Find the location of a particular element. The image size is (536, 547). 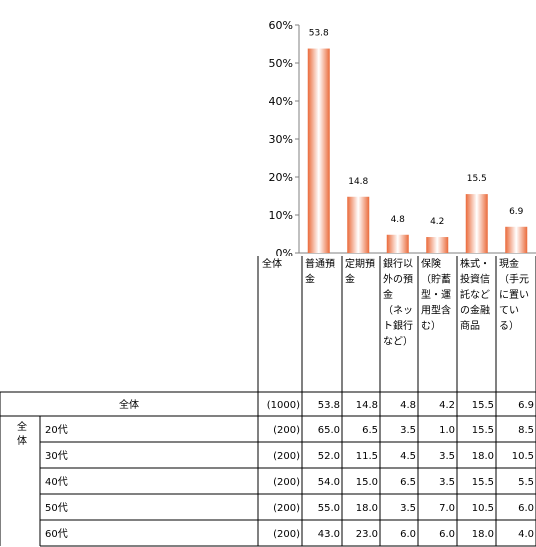

table-group-label: 体 is located at coordinates (22, 441).